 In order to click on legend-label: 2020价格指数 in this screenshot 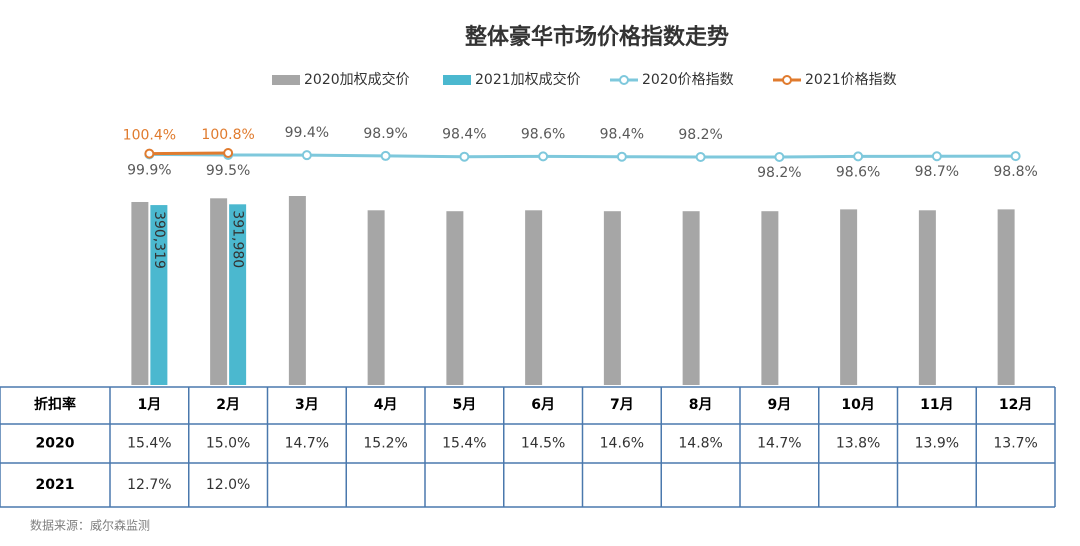, I will do `click(688, 80)`.